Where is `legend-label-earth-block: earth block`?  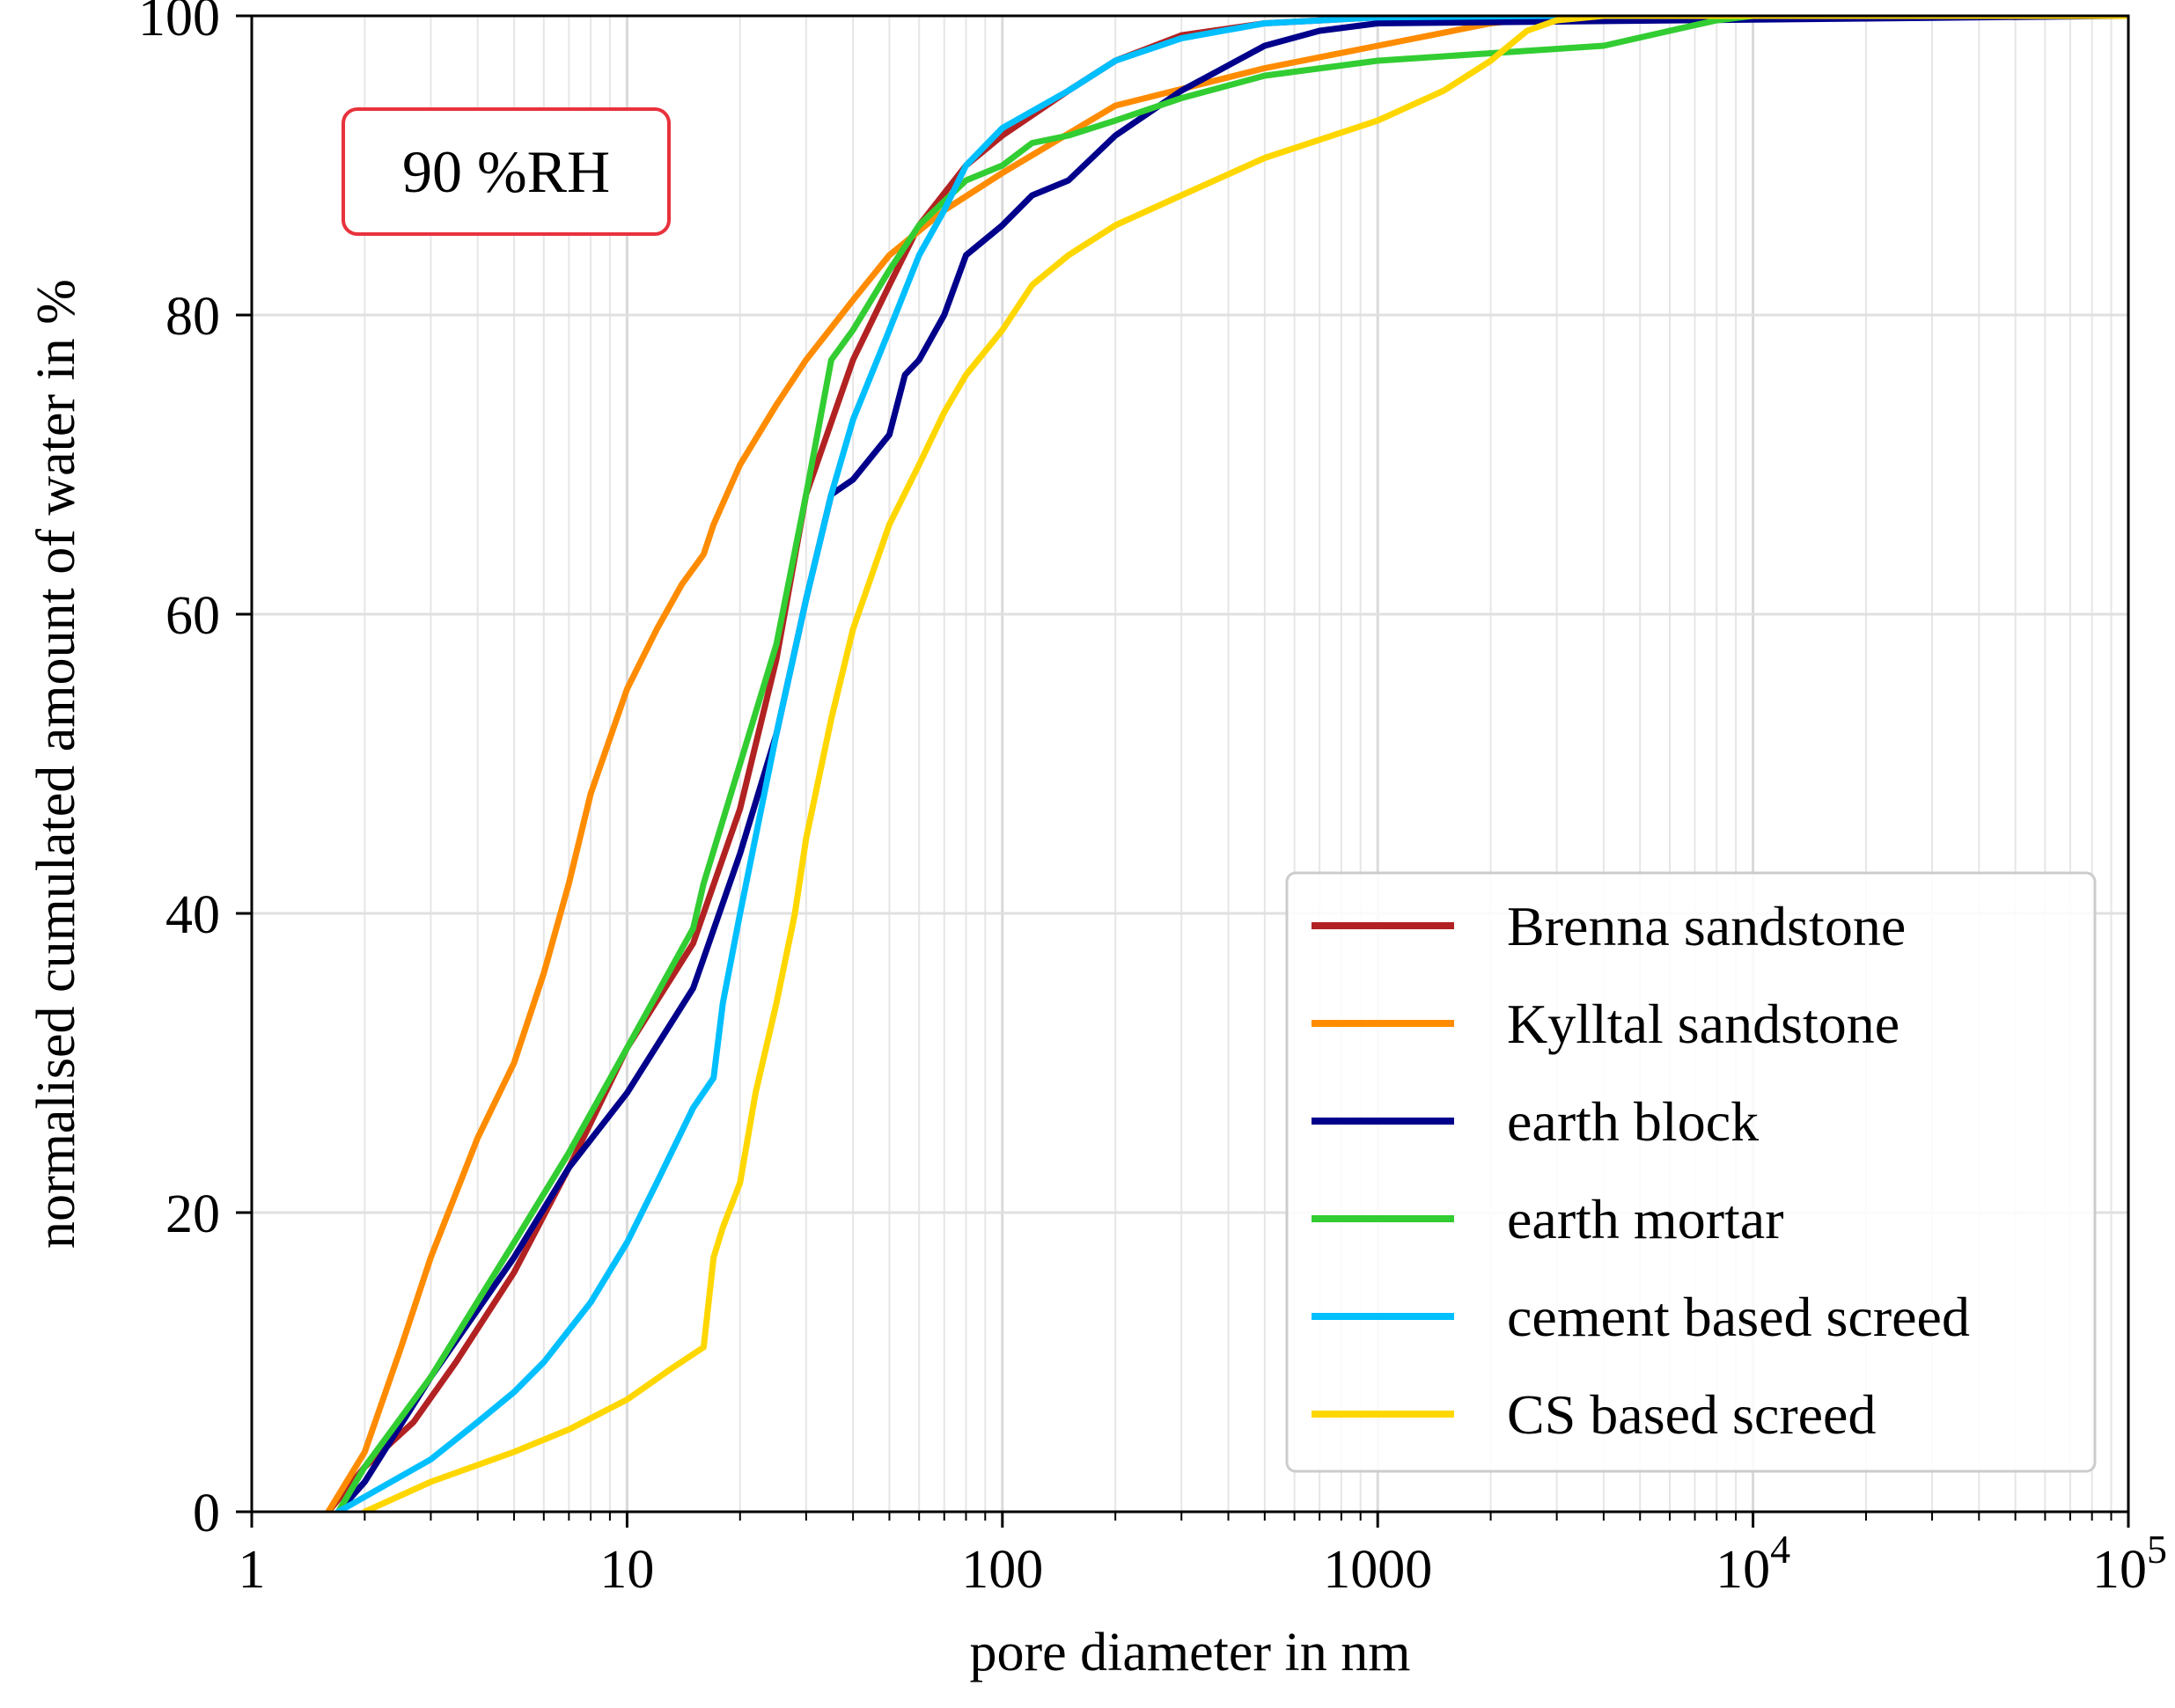 legend-label-earth-block: earth block is located at coordinates (1633, 1121).